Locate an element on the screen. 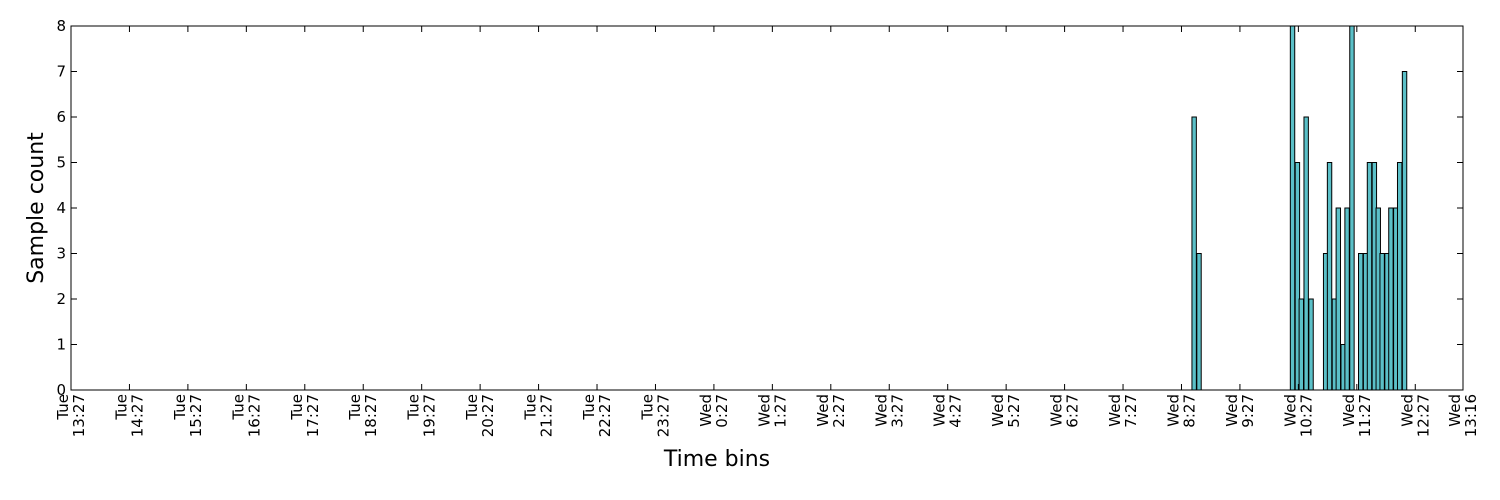 This screenshot has width=1500, height=500. x-tick-label: Wed0:27 is located at coordinates (714, 411).